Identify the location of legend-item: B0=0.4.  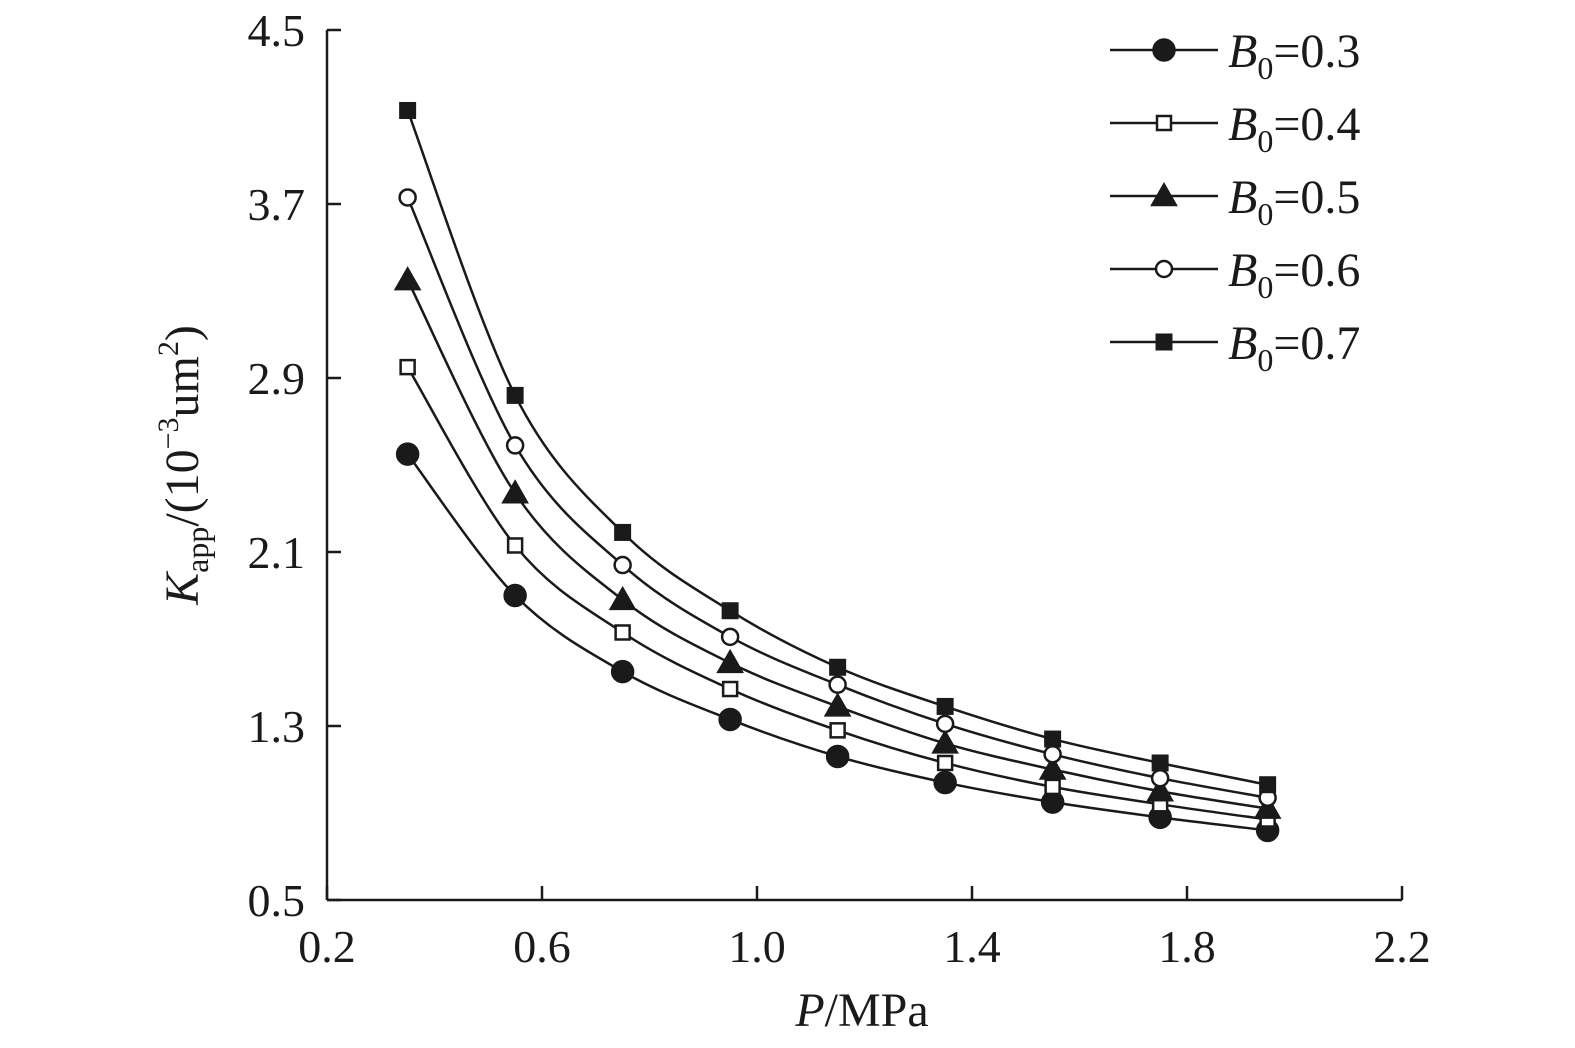
(1235, 128).